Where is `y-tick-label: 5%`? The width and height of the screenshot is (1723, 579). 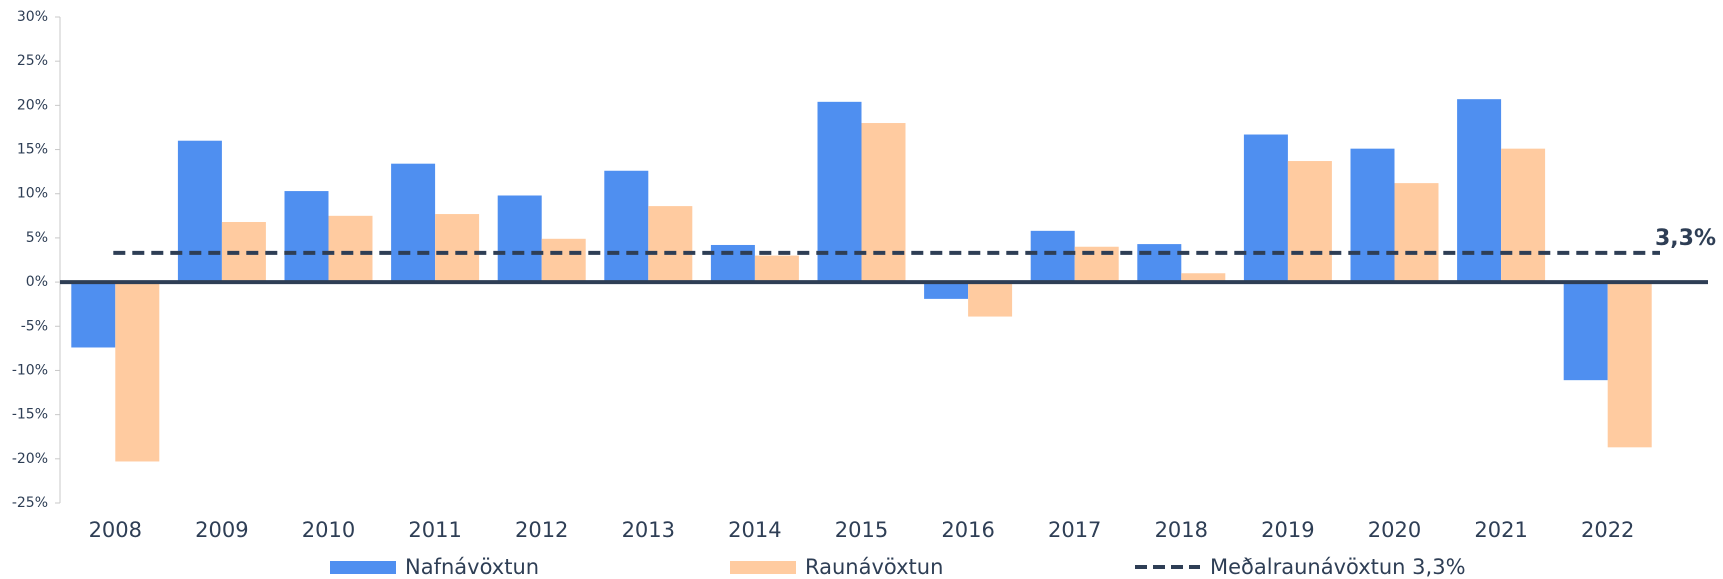
y-tick-label: 5% is located at coordinates (37, 238).